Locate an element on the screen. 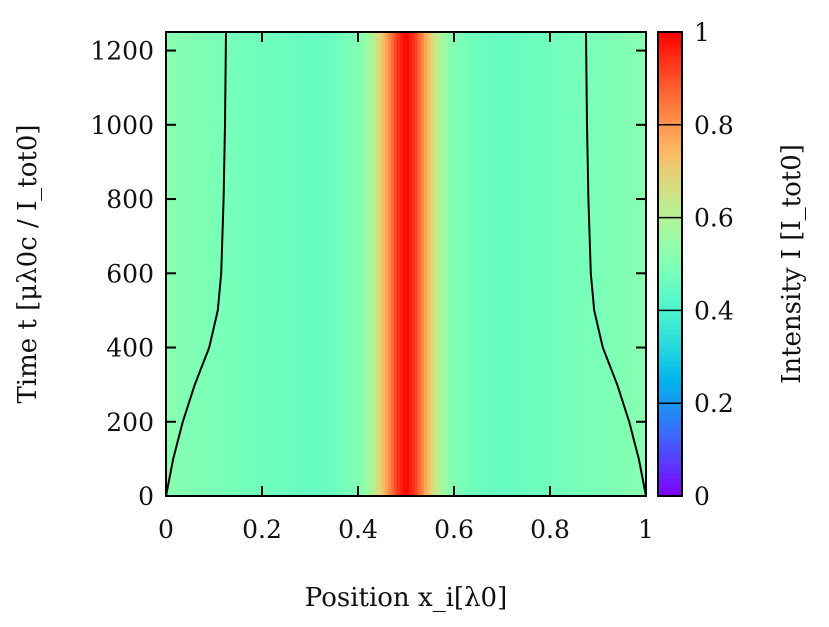 The image size is (829, 627). y-tick-label: 1200 is located at coordinates (122, 51).